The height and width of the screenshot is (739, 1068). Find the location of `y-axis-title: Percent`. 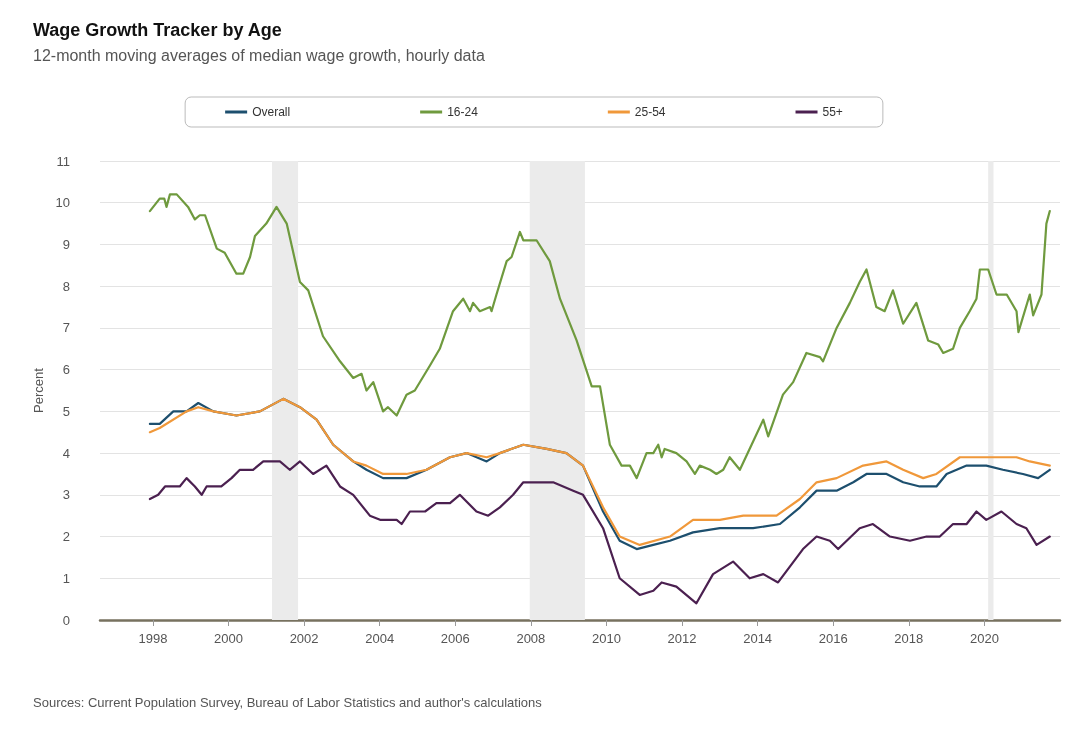

y-axis-title: Percent is located at coordinates (38, 390).